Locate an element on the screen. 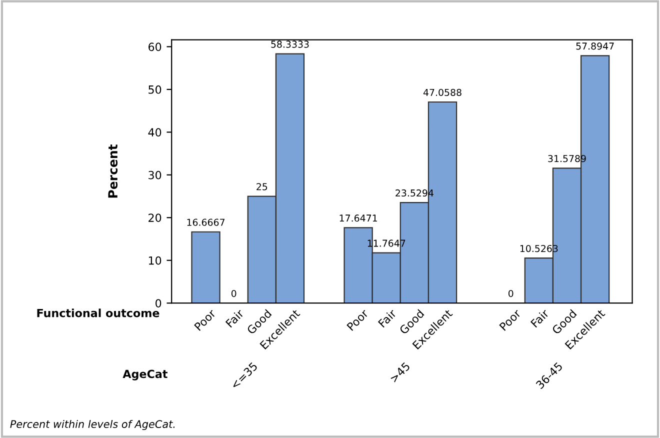 The width and height of the screenshot is (660, 438). data-label: 47.0588 is located at coordinates (442, 92).